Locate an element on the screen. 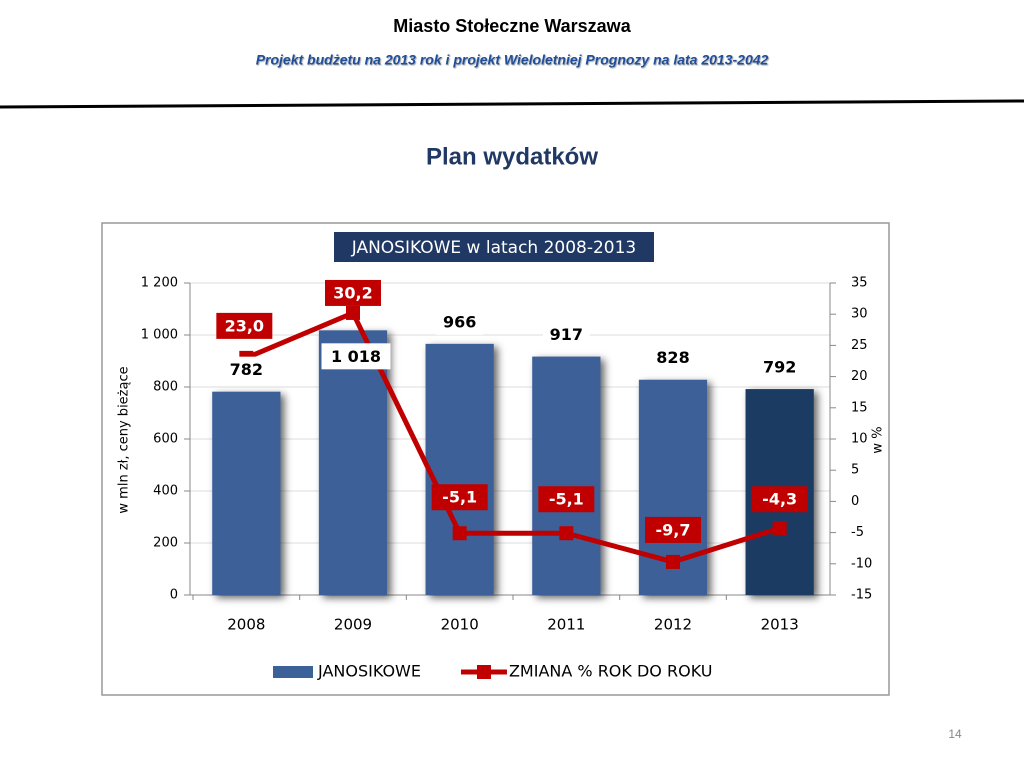  legend-swatch is located at coordinates (293, 672).